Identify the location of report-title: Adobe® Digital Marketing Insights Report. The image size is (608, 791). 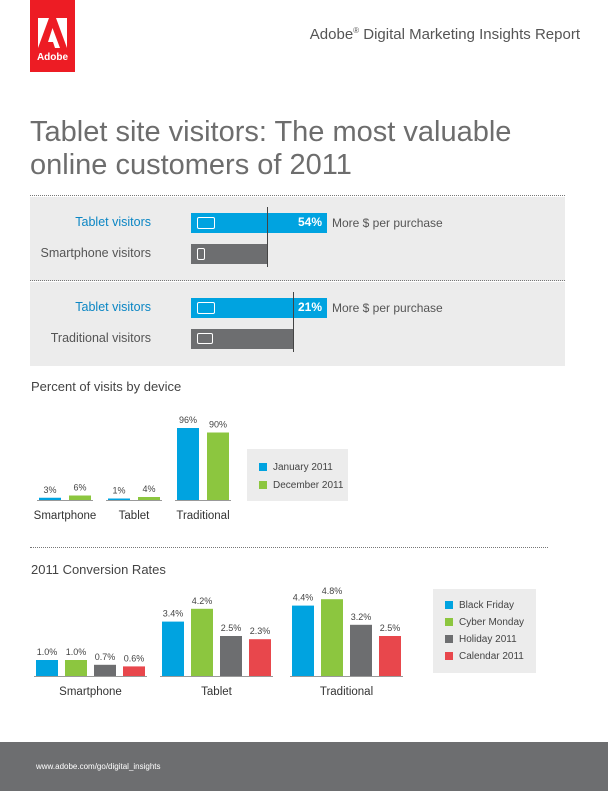
(445, 34).